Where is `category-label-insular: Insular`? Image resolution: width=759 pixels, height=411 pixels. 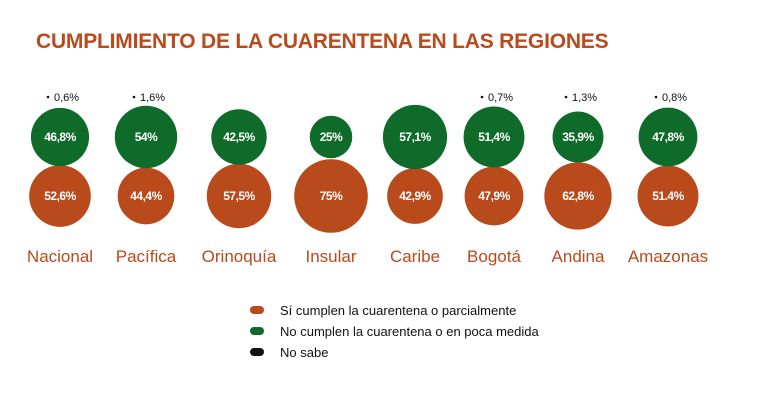 category-label-insular: Insular is located at coordinates (330, 256).